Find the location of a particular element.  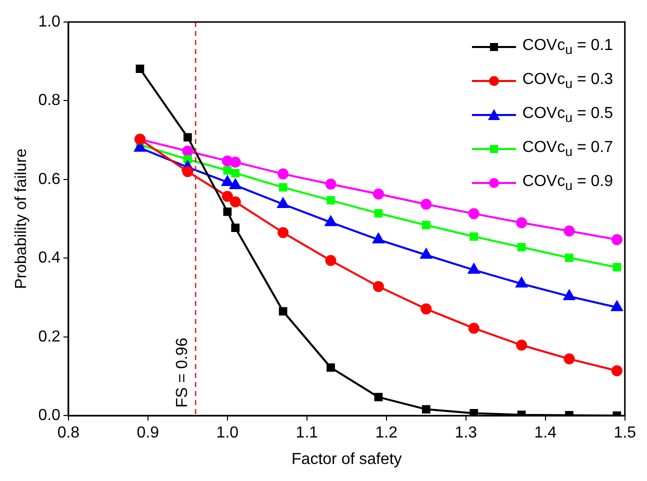

x-tick-label: 1.3 is located at coordinates (466, 433).